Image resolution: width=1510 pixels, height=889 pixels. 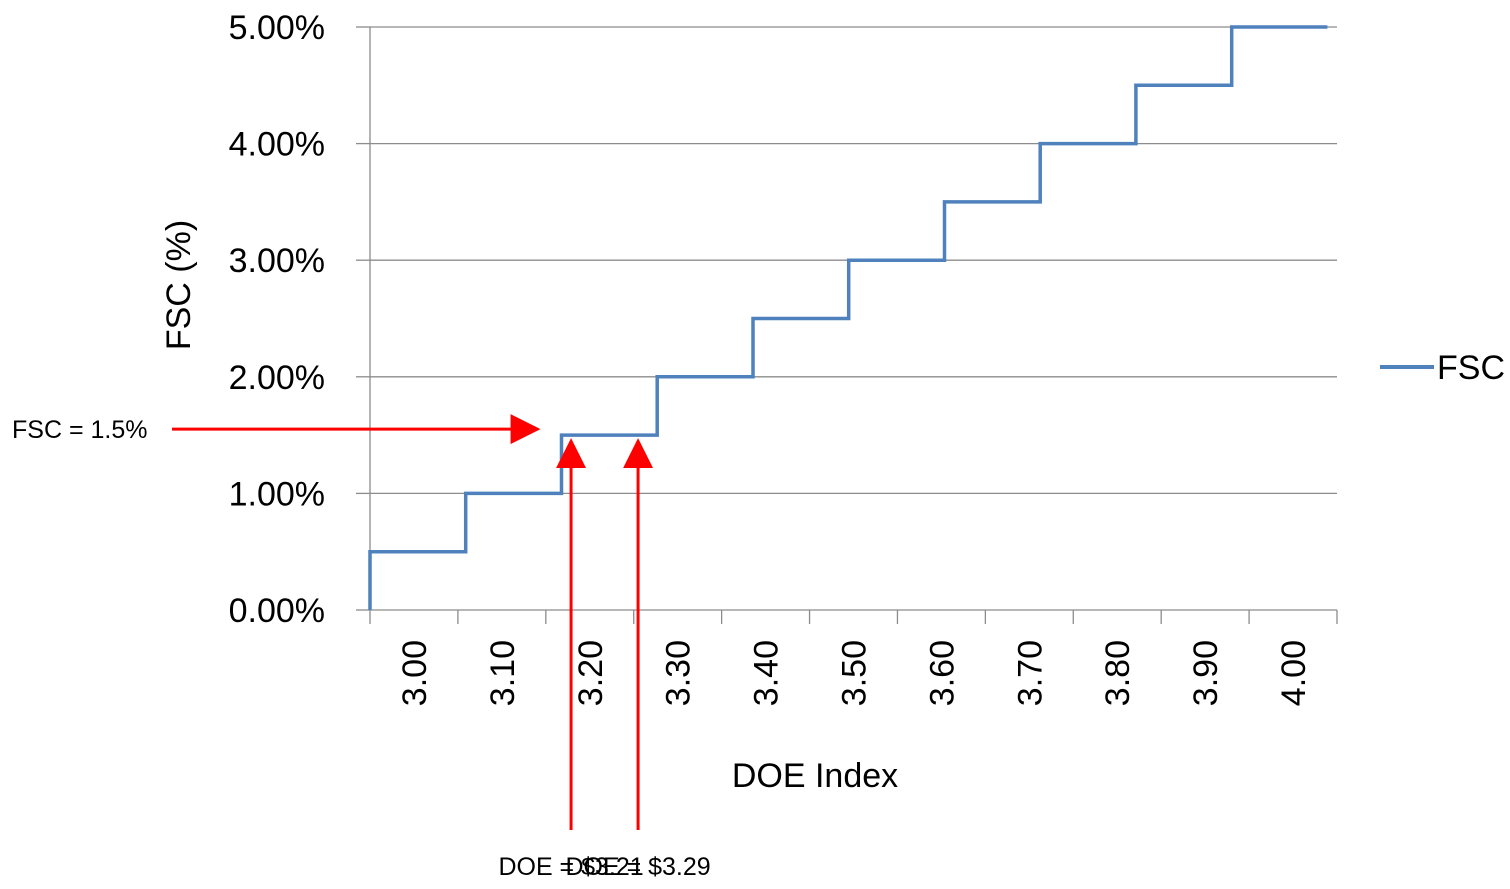 What do you see at coordinates (277, 319) in the screenshot?
I see `y-tick-labels: 0.00% 1.00% 2.00% 3.00% 4.00% 5.00%` at bounding box center [277, 319].